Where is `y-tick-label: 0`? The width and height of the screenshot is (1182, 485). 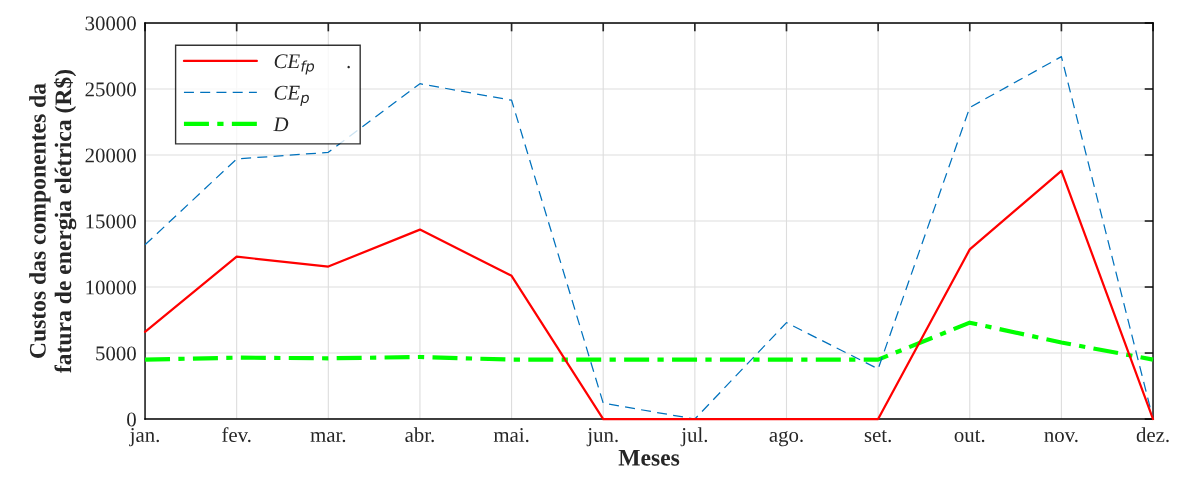 y-tick-label: 0 is located at coordinates (131, 419).